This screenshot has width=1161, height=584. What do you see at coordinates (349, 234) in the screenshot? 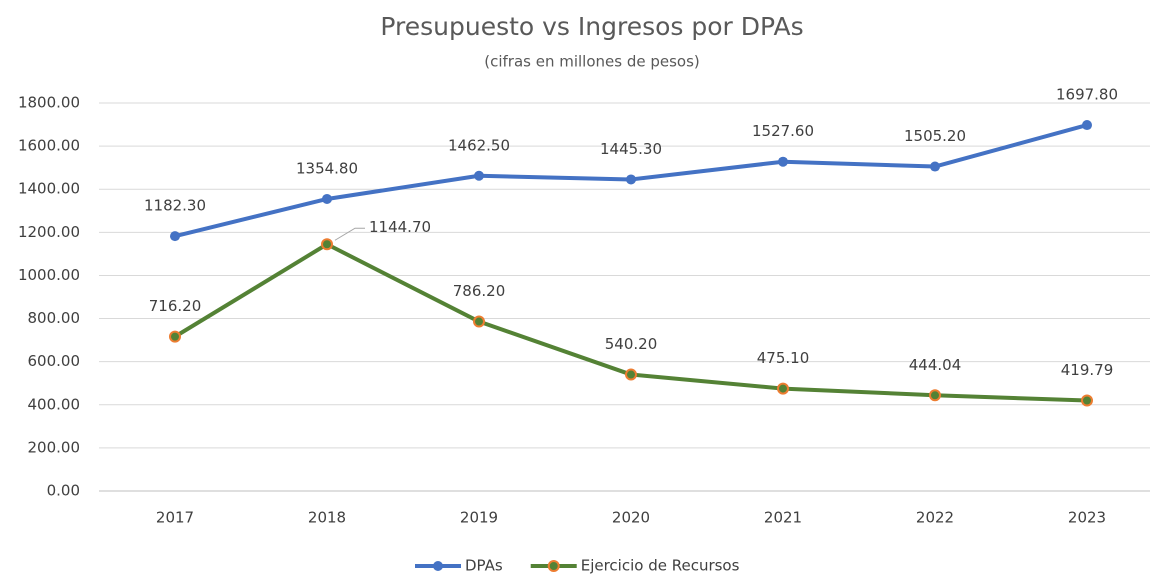
I see `leader-line` at bounding box center [349, 234].